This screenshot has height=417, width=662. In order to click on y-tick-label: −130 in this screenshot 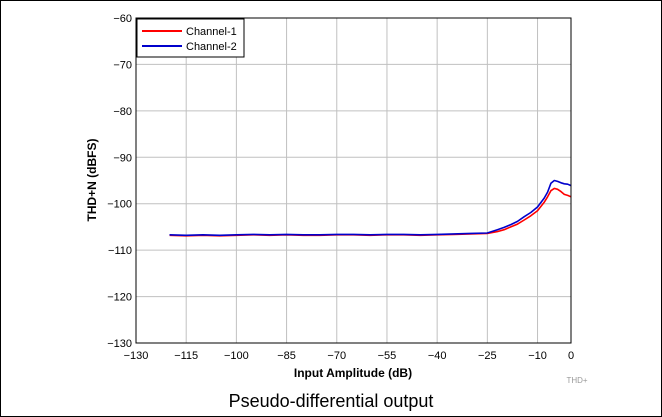, I will do `click(119, 344)`.